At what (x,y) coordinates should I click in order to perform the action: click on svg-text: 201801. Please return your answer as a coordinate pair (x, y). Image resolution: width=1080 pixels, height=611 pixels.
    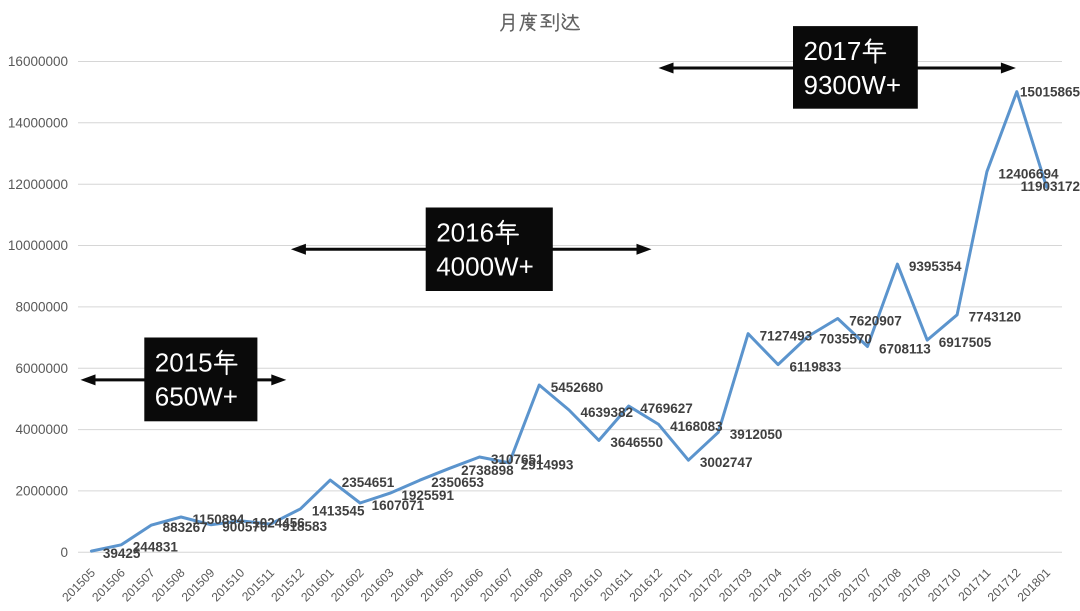
    Looking at the image, I should click on (1034, 585).